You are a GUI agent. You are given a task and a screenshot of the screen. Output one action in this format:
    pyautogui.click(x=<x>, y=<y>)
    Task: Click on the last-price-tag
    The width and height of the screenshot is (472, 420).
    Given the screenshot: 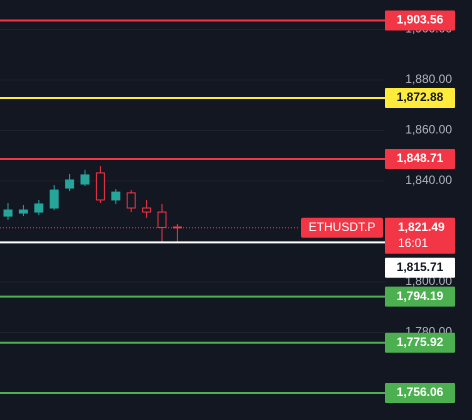 What is the action you would take?
    pyautogui.click(x=420, y=235)
    